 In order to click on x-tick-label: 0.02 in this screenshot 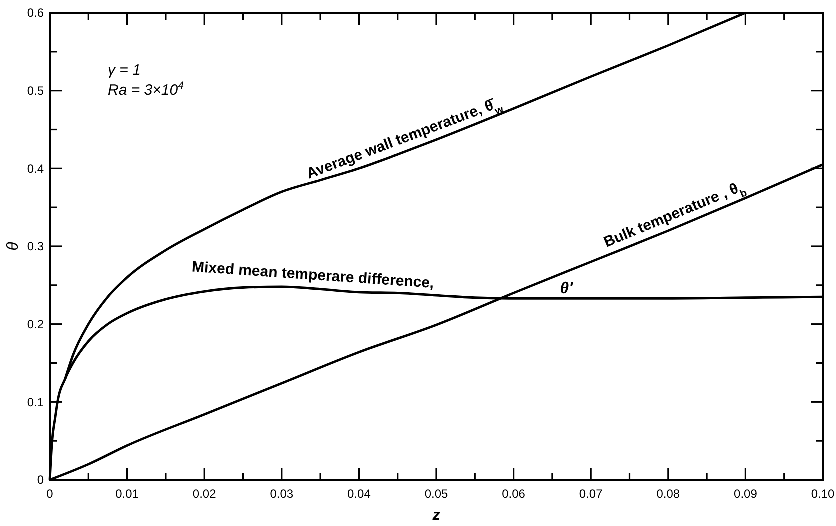, I will do `click(204, 494)`.